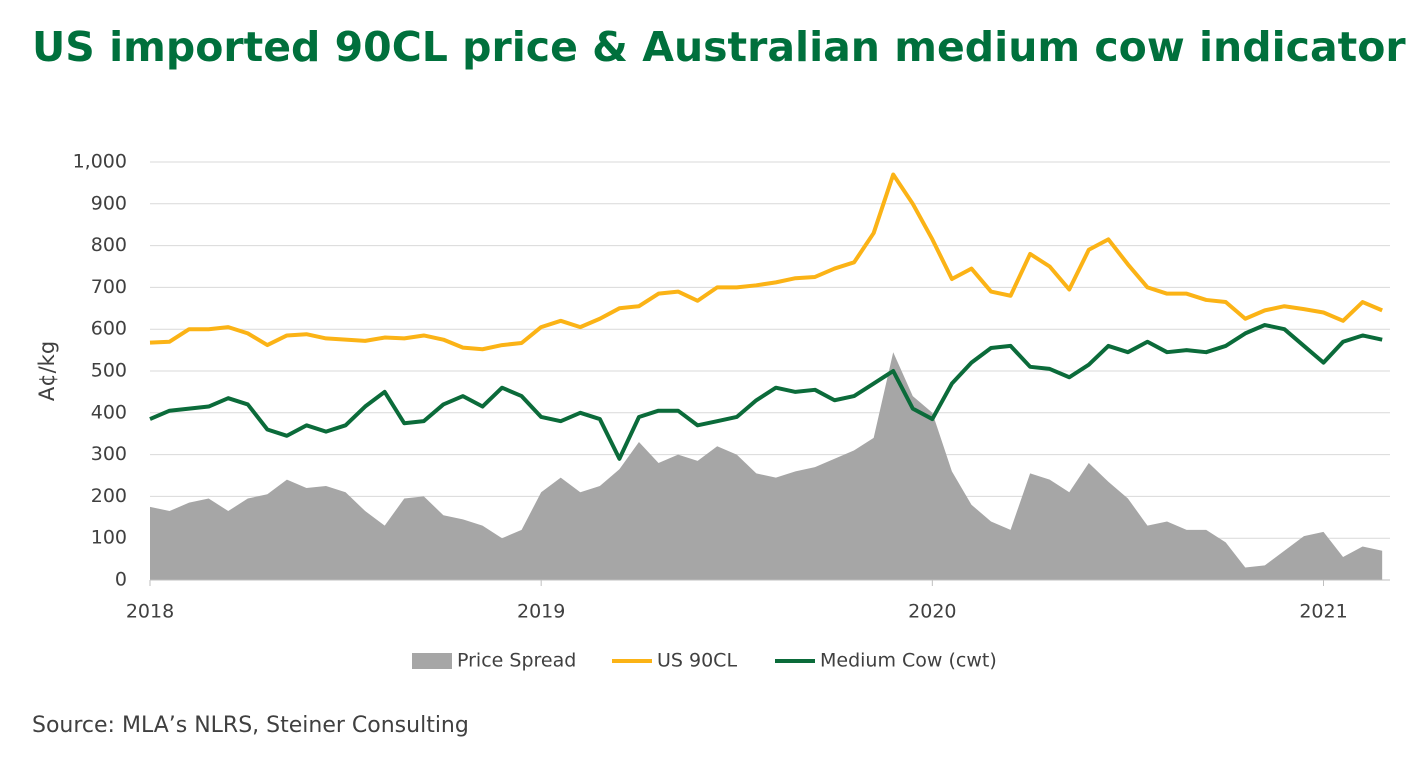  What do you see at coordinates (100, 162) in the screenshot?
I see `y-tick-label: 1,000` at bounding box center [100, 162].